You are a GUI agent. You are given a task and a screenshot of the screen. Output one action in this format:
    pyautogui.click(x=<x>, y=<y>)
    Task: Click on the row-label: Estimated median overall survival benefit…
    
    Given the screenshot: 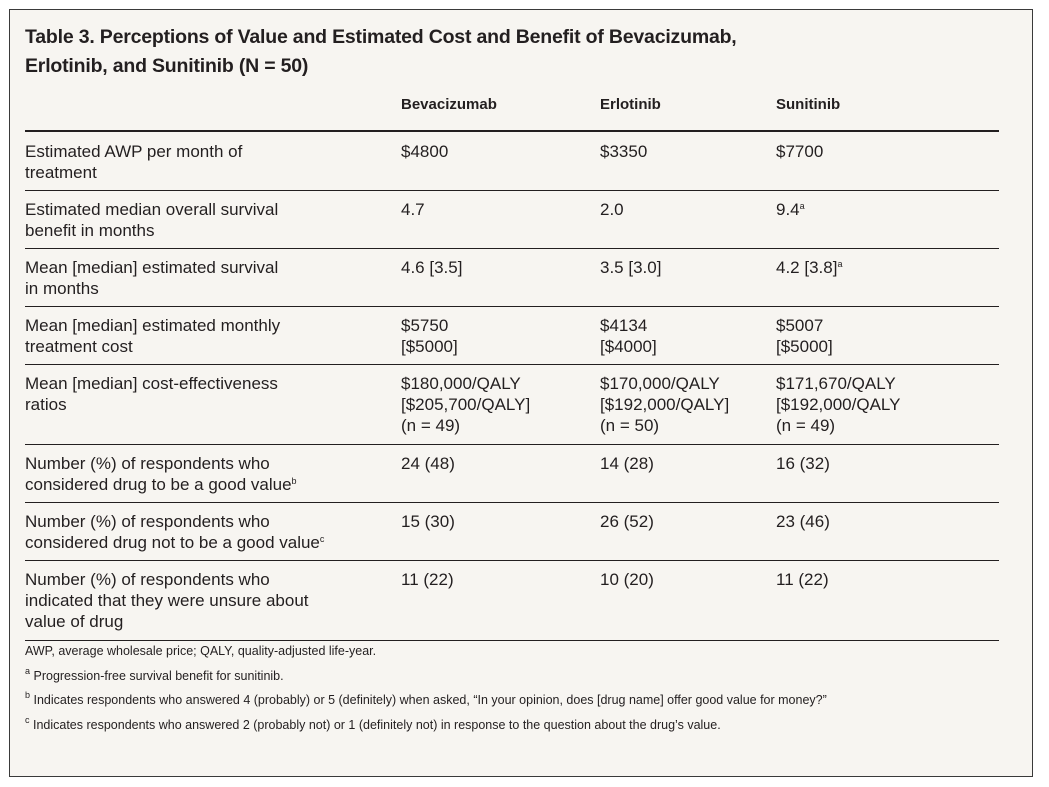 What is the action you would take?
    pyautogui.click(x=152, y=220)
    